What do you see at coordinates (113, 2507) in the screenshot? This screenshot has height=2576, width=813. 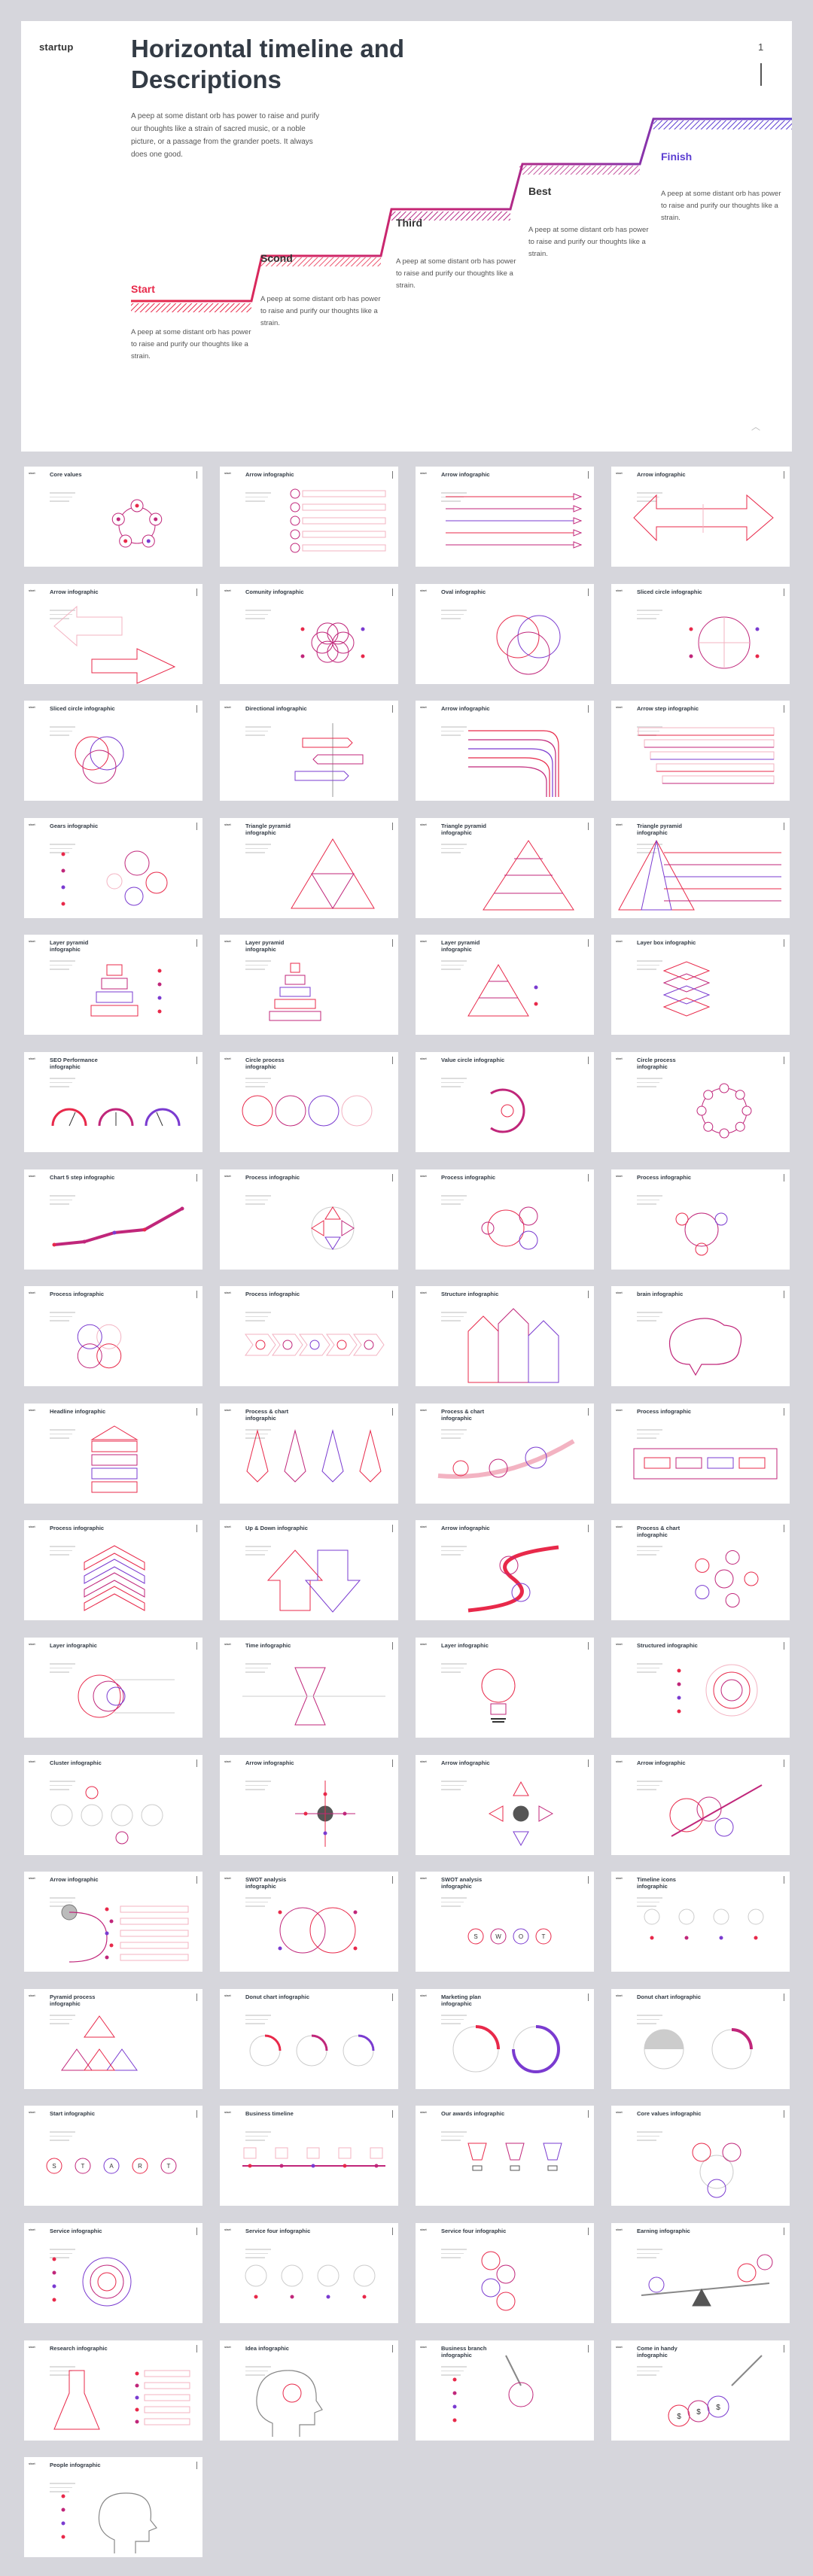 I see `slide-thumbnail: start People infographic` at bounding box center [113, 2507].